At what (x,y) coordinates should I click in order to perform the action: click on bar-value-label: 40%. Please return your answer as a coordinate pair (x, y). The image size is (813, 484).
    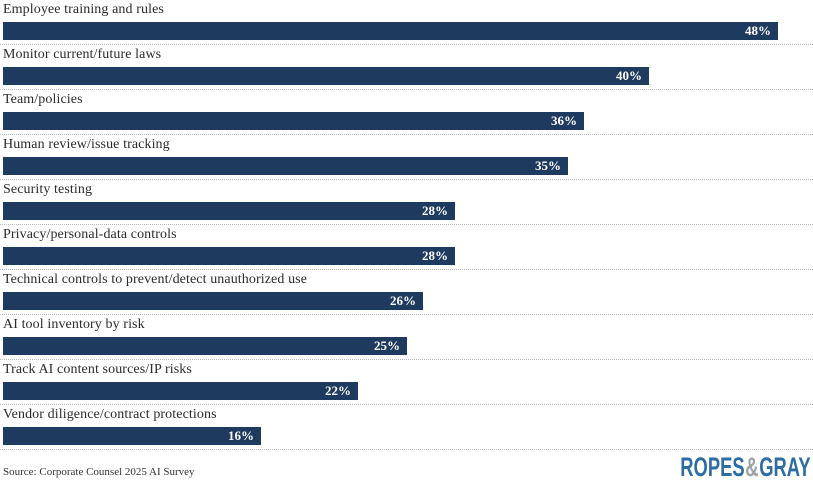
    Looking at the image, I should click on (629, 75).